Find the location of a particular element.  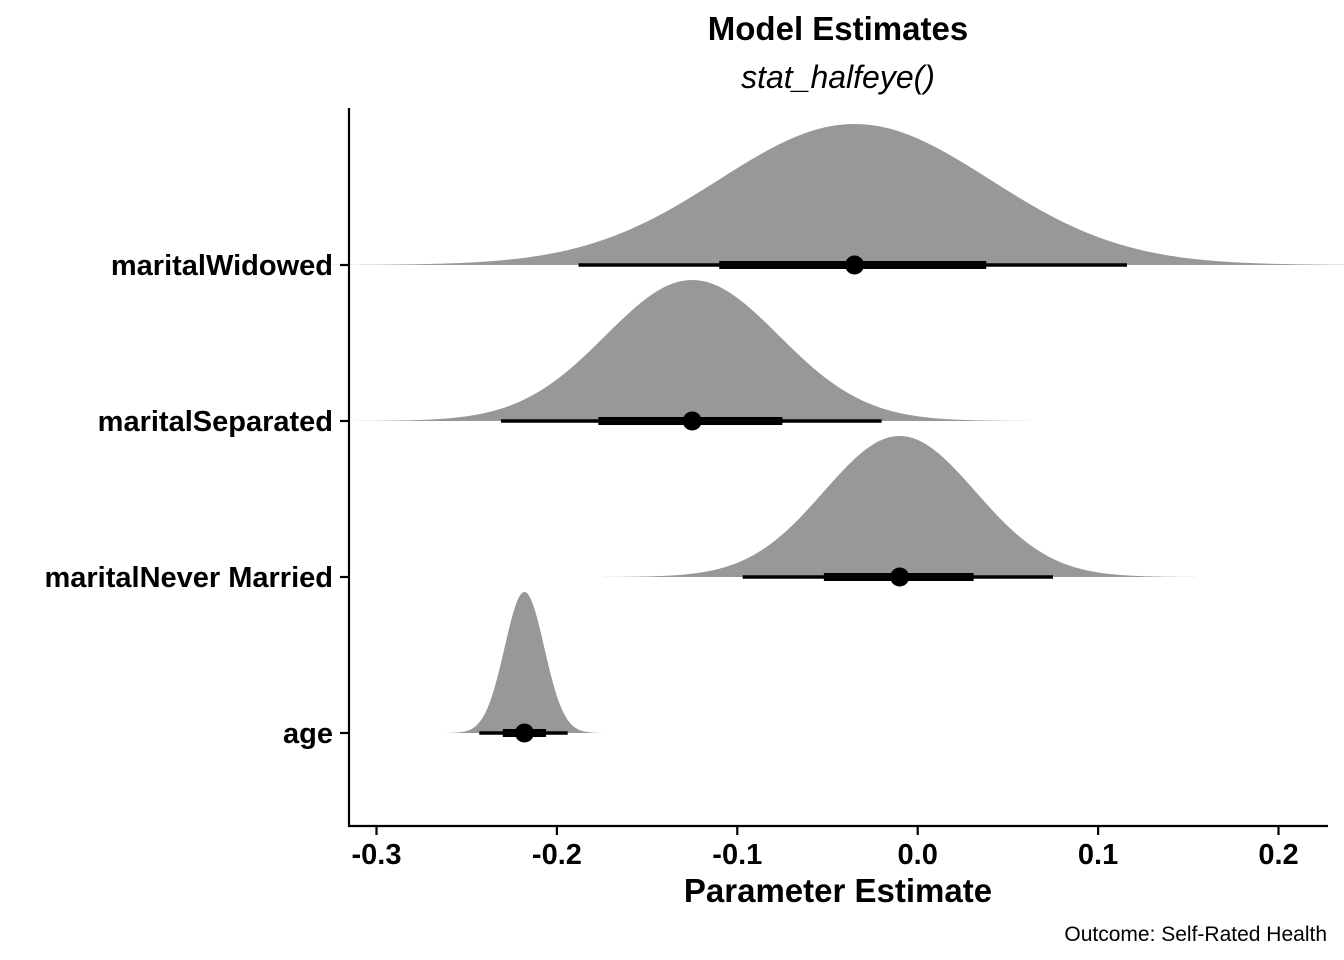

chart-caption: Outcome: Self-Rated Health is located at coordinates (1195, 934).